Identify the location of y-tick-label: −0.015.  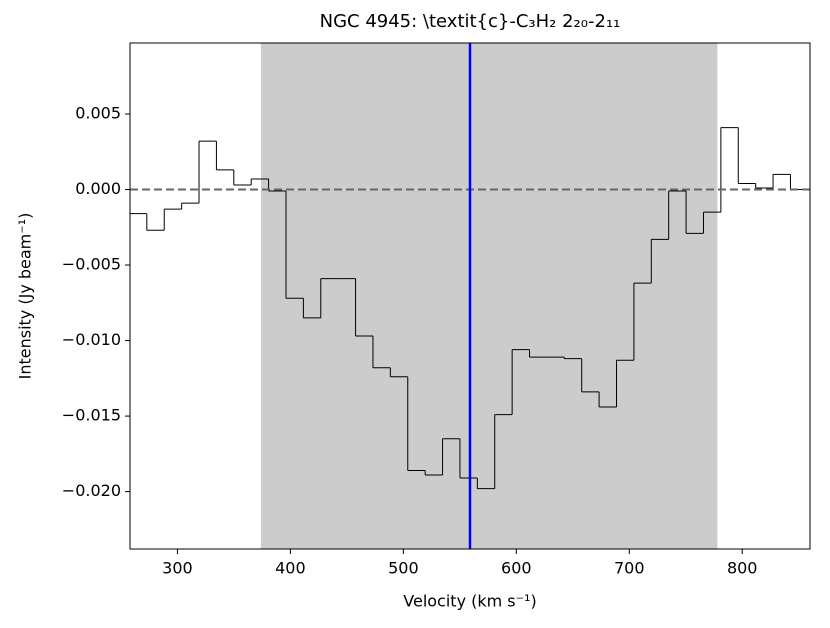
(91, 415).